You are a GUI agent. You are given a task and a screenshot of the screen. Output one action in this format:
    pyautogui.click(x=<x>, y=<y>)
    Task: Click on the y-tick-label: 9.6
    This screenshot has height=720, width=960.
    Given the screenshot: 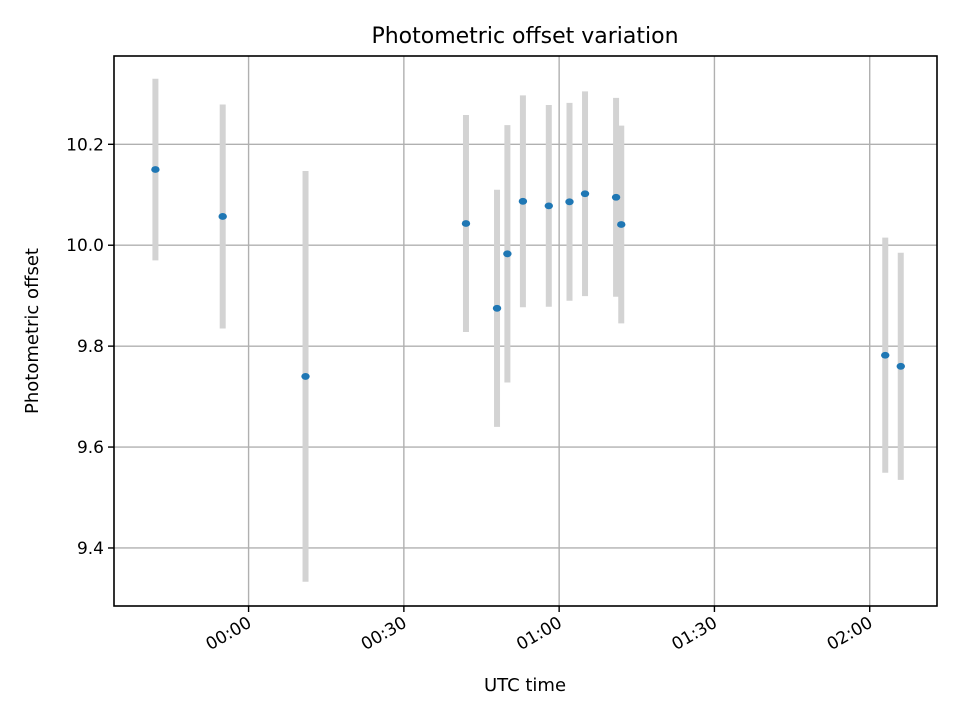 What is the action you would take?
    pyautogui.click(x=90, y=448)
    